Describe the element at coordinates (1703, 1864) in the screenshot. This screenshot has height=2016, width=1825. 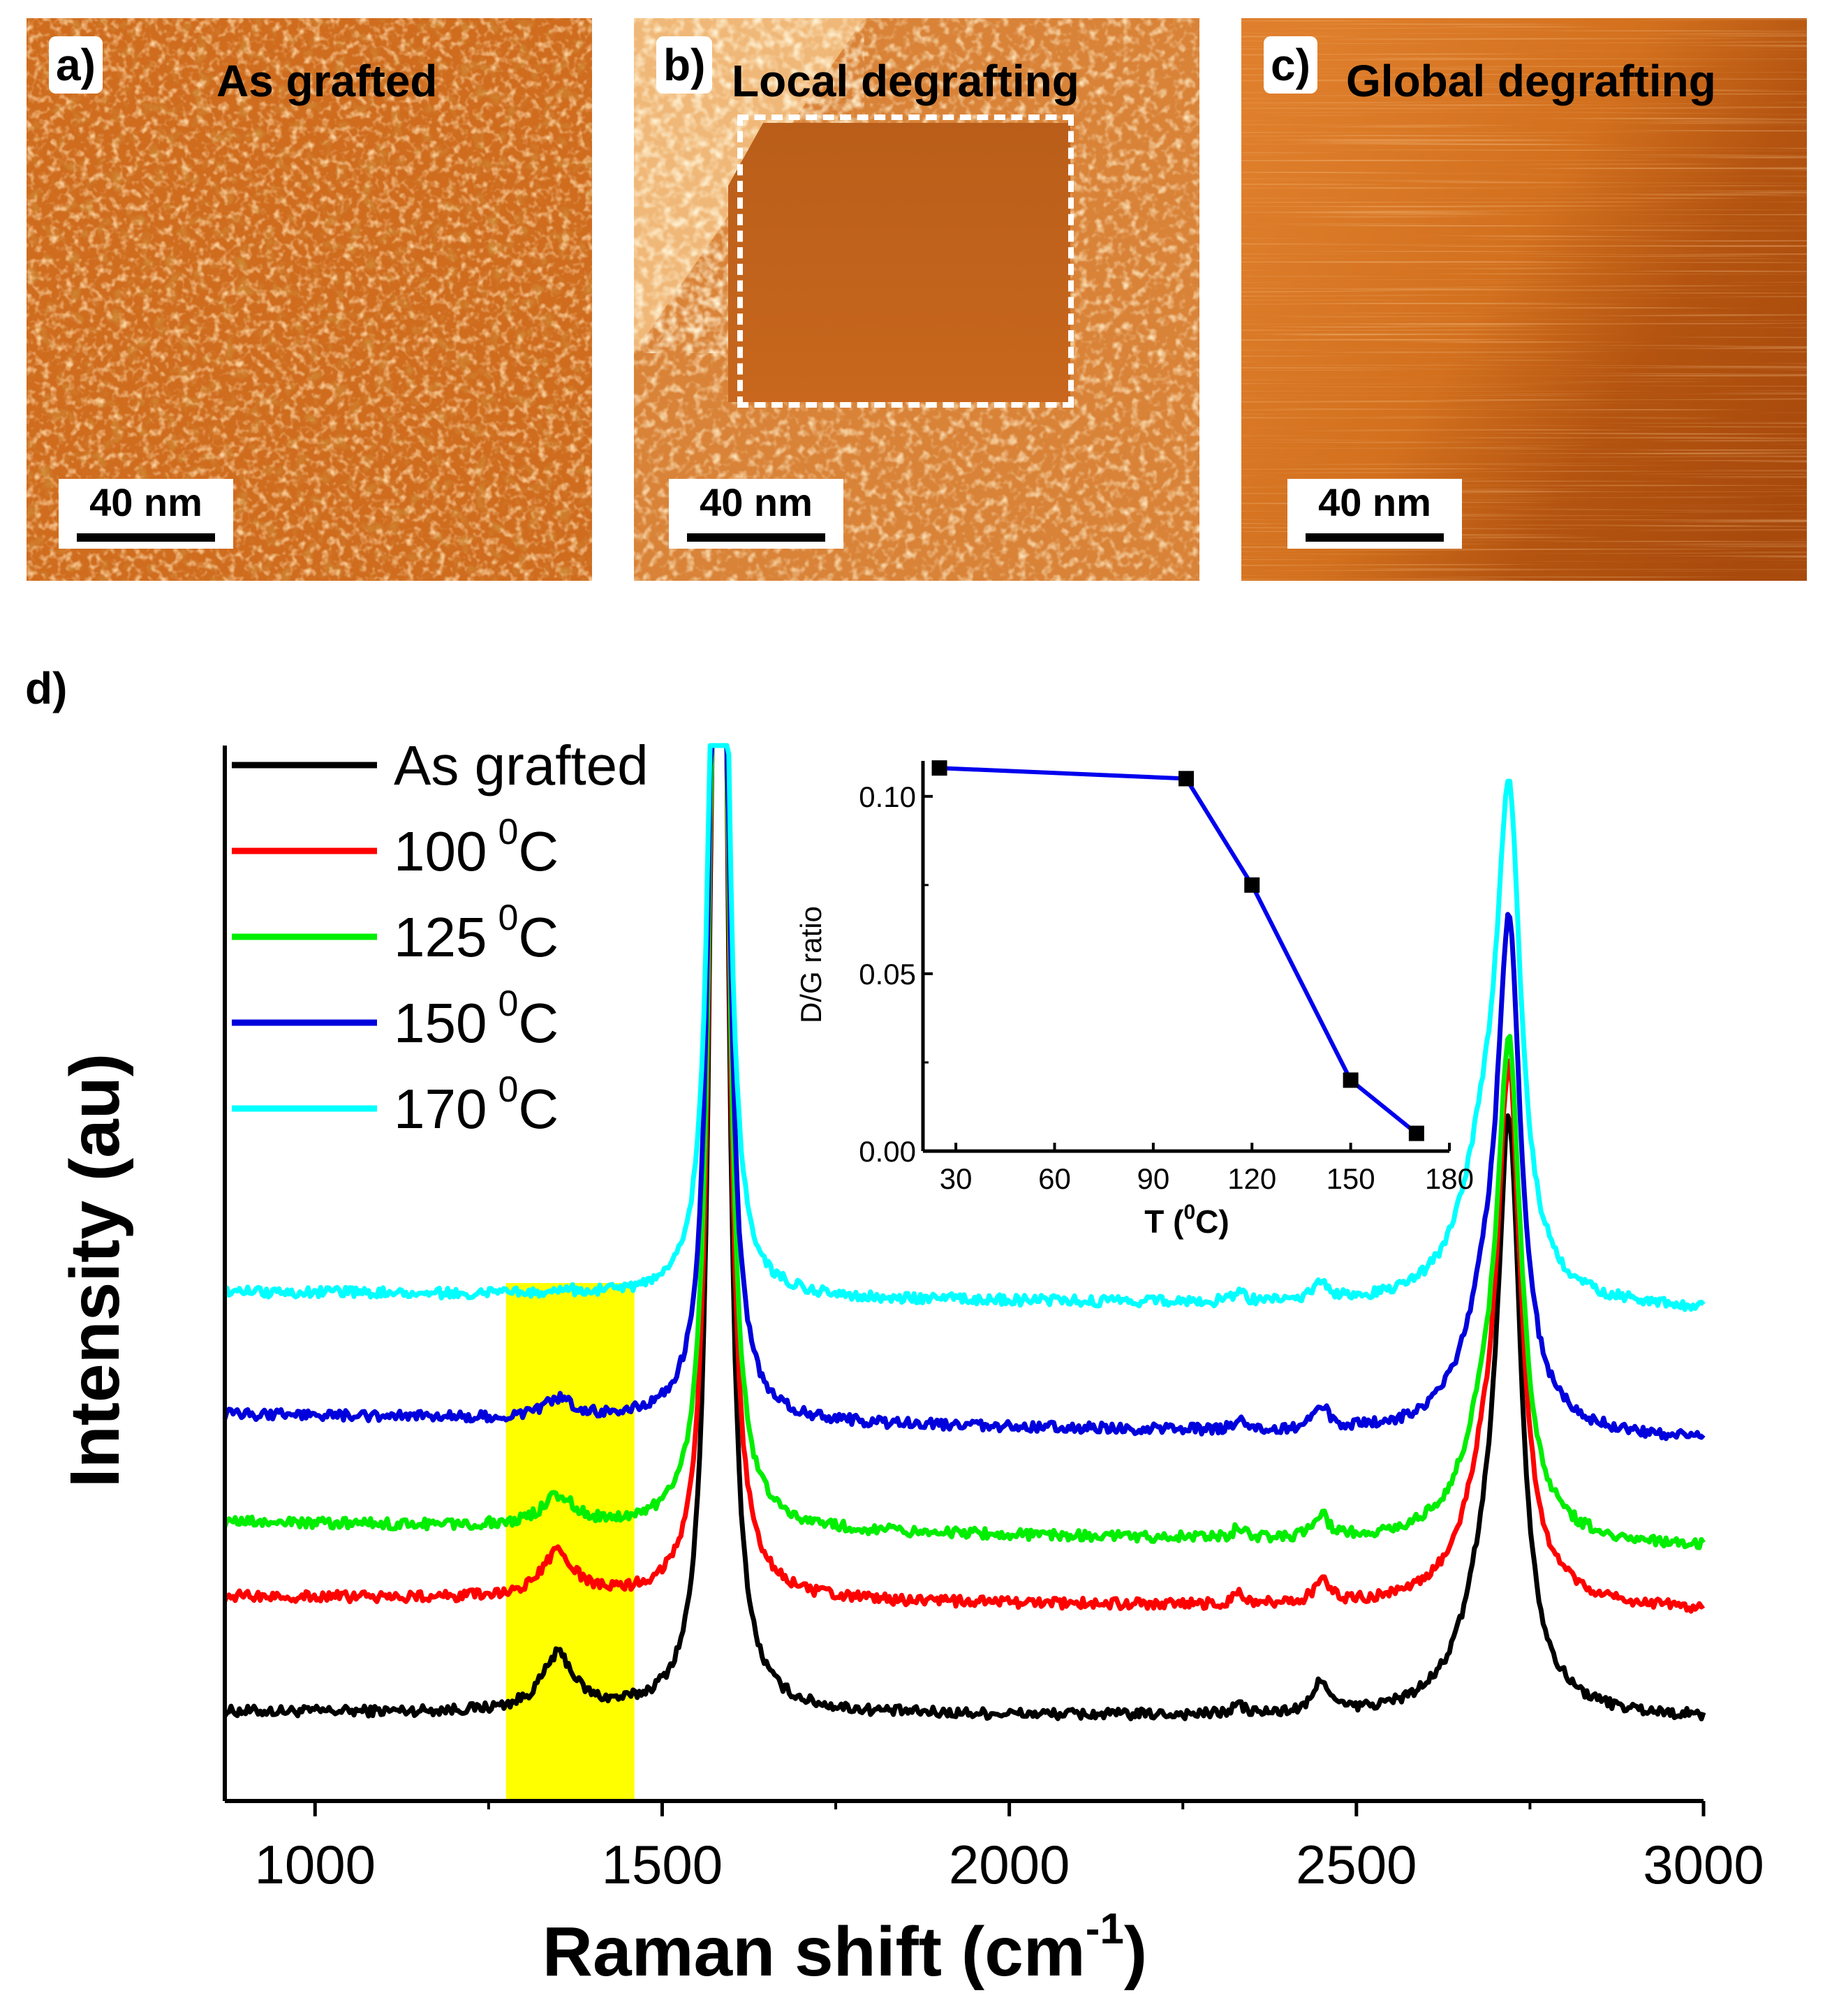
I see `x-tick-label: 3000` at that location.